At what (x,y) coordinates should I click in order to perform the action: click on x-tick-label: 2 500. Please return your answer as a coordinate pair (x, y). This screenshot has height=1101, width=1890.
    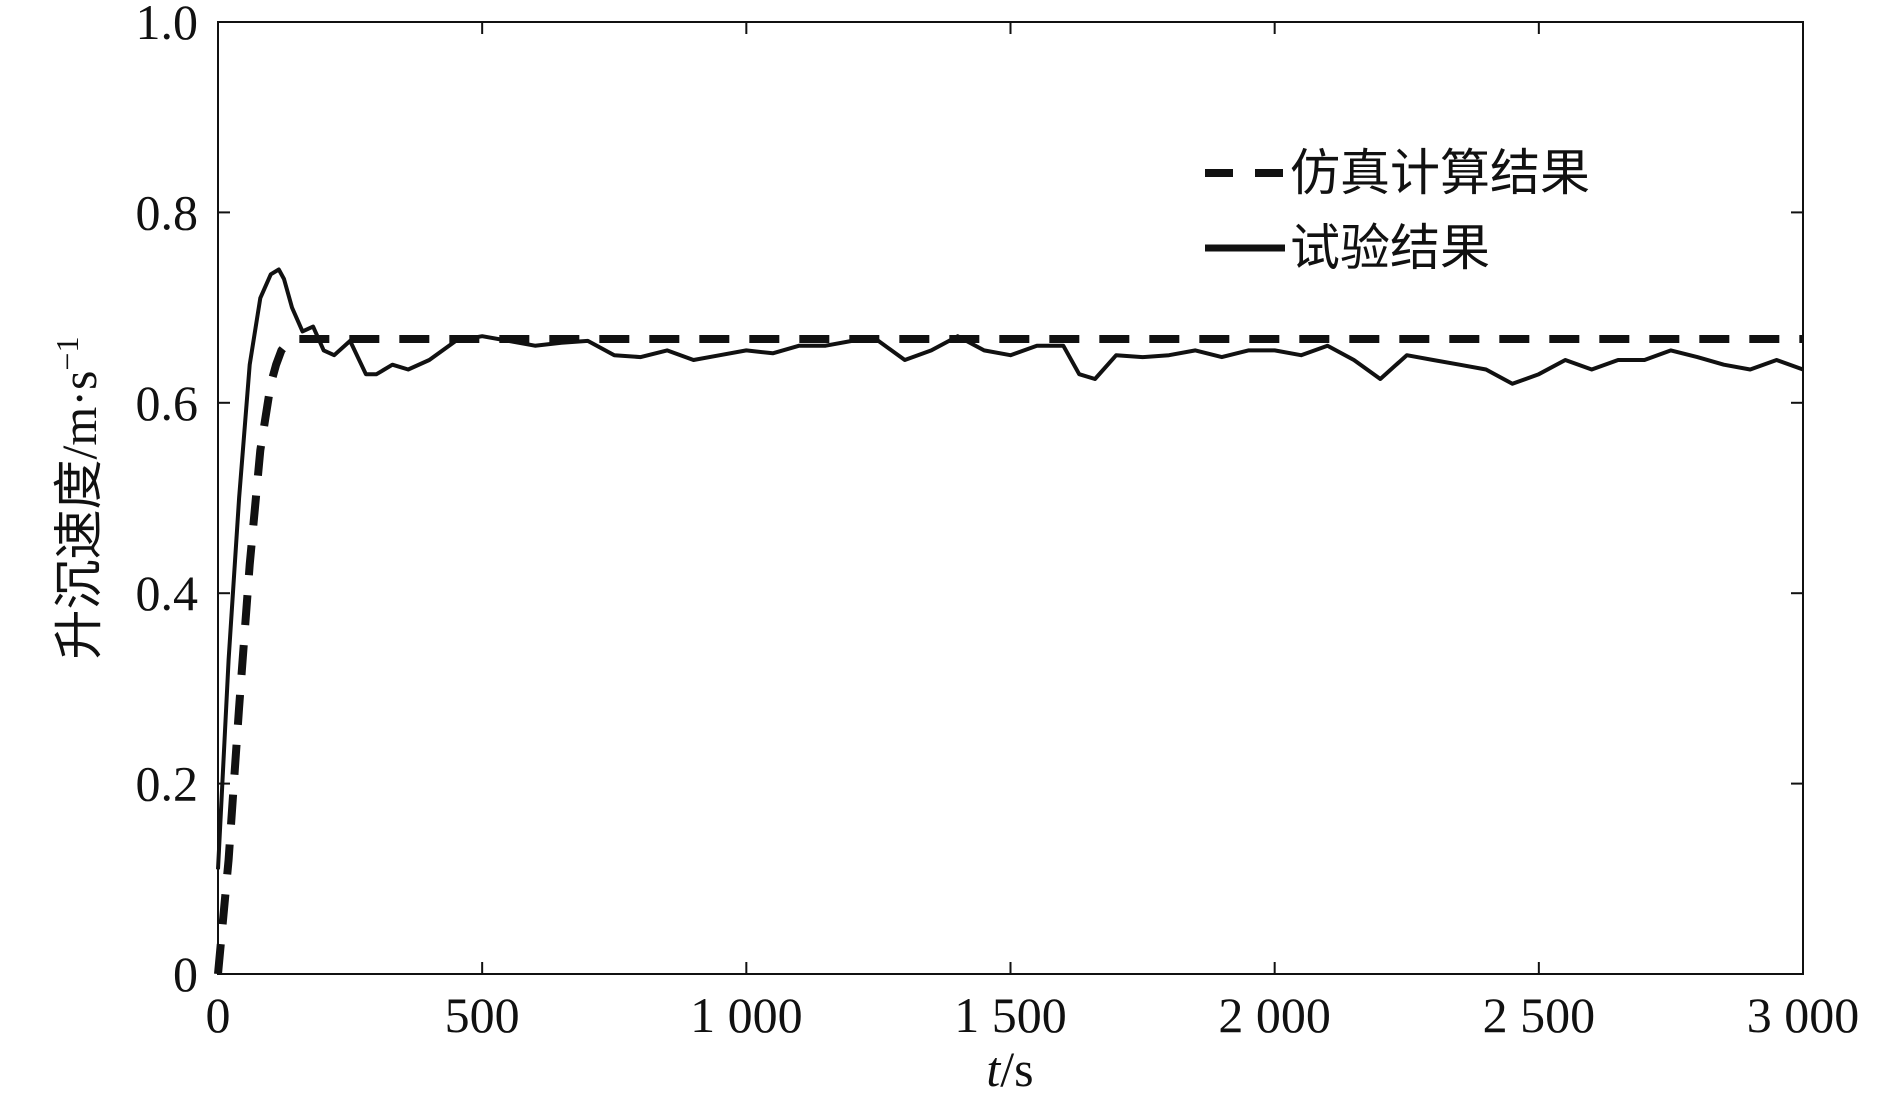
    Looking at the image, I should click on (1539, 1015).